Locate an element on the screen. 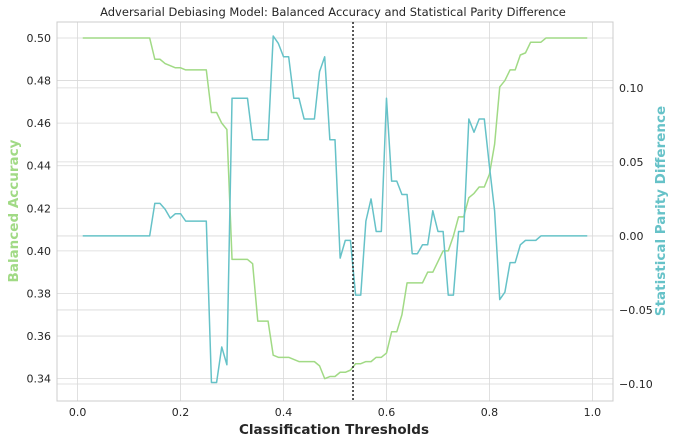 The width and height of the screenshot is (676, 443). y-right-tick-label: −0.05 is located at coordinates (636, 310).